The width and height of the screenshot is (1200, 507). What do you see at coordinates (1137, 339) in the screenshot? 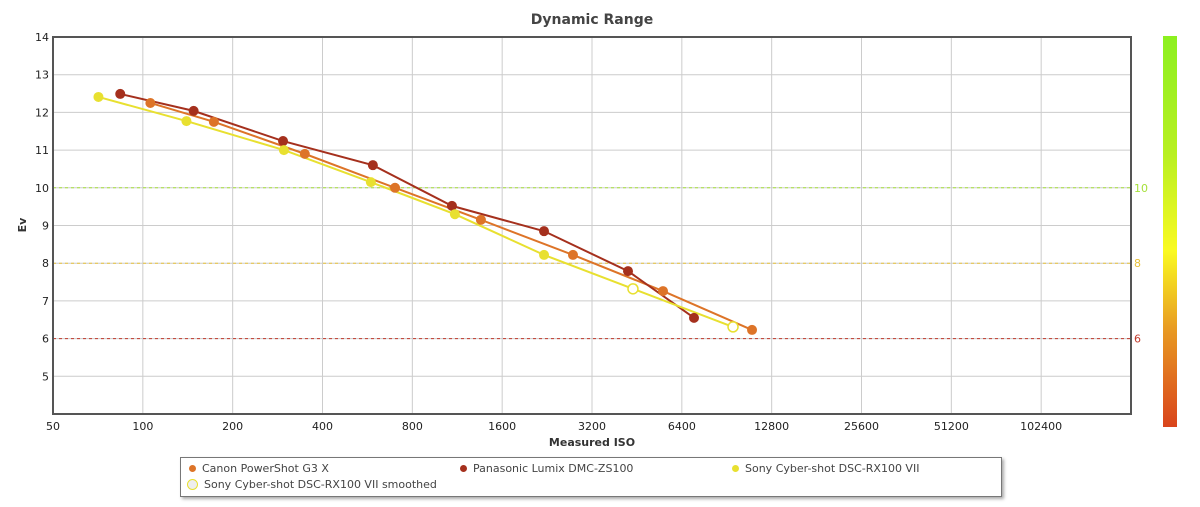
I see `reference-line-label: 6` at bounding box center [1137, 339].